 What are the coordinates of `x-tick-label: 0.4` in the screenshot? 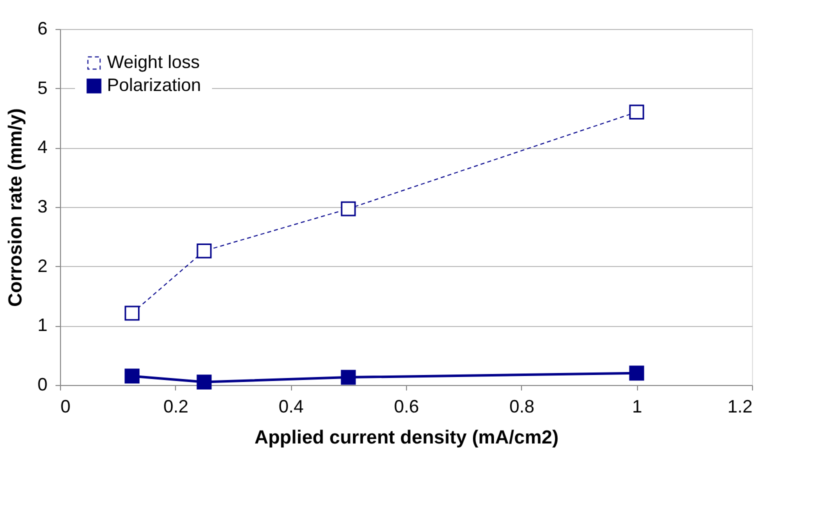 It's located at (291, 406).